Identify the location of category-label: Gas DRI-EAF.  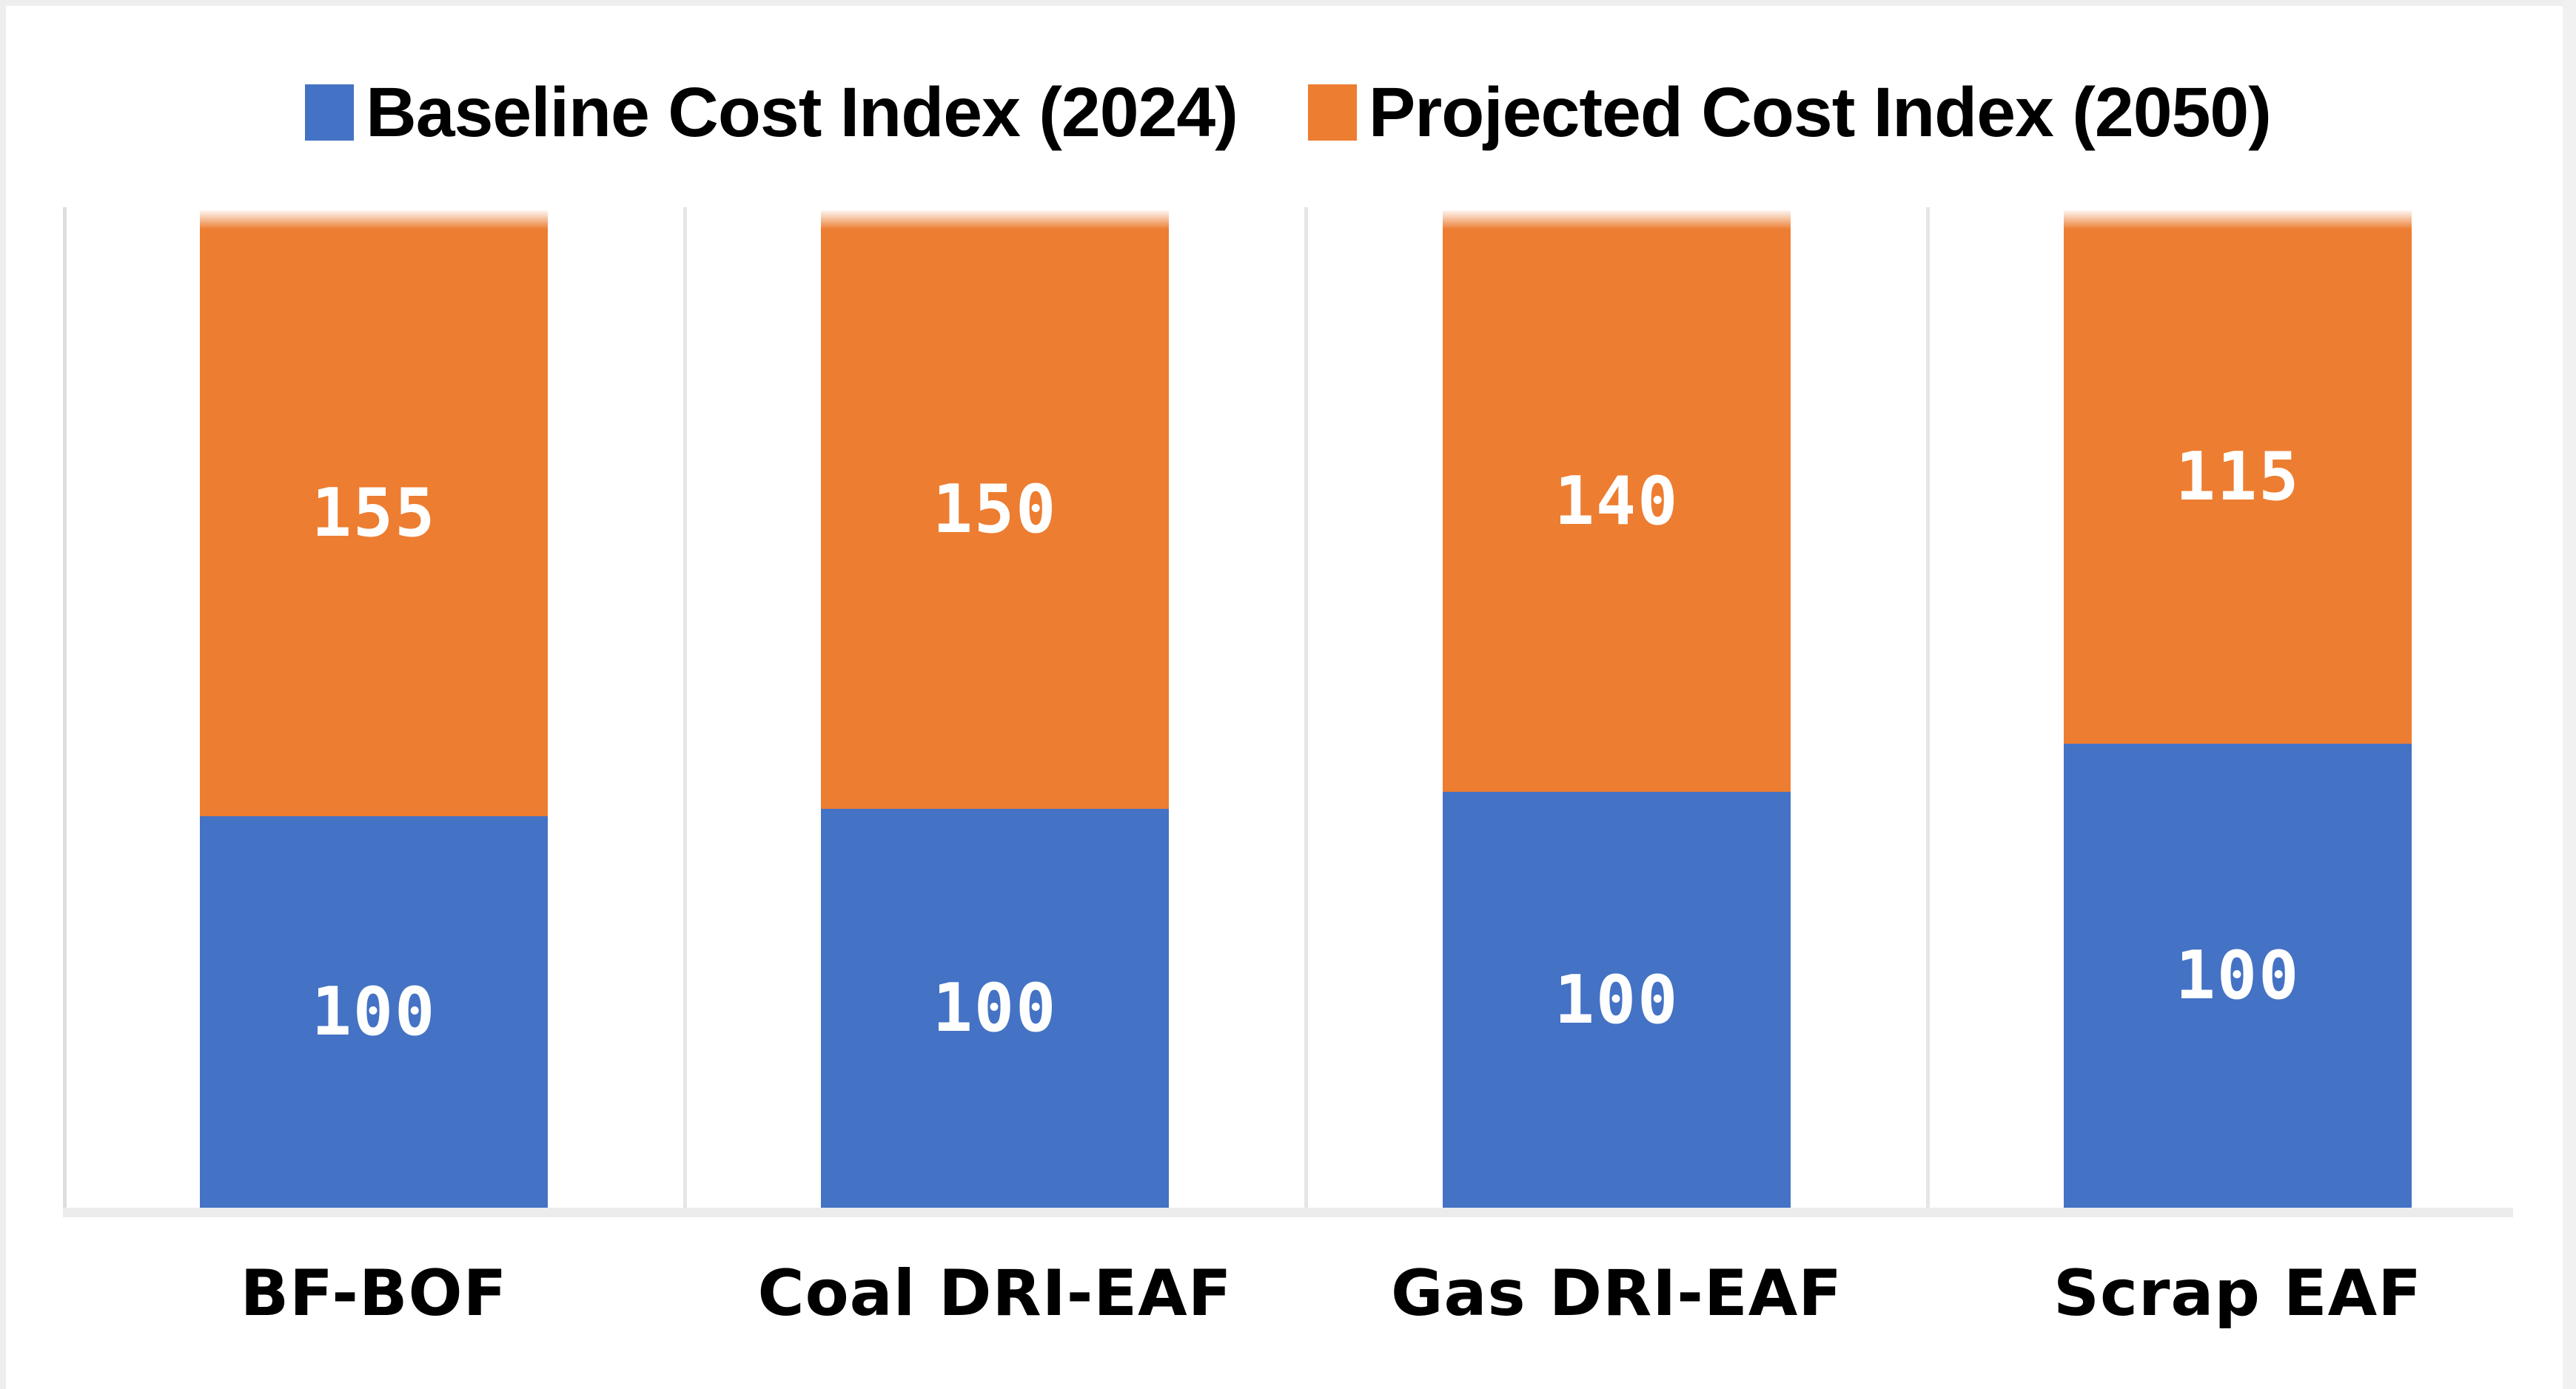
(1616, 1294).